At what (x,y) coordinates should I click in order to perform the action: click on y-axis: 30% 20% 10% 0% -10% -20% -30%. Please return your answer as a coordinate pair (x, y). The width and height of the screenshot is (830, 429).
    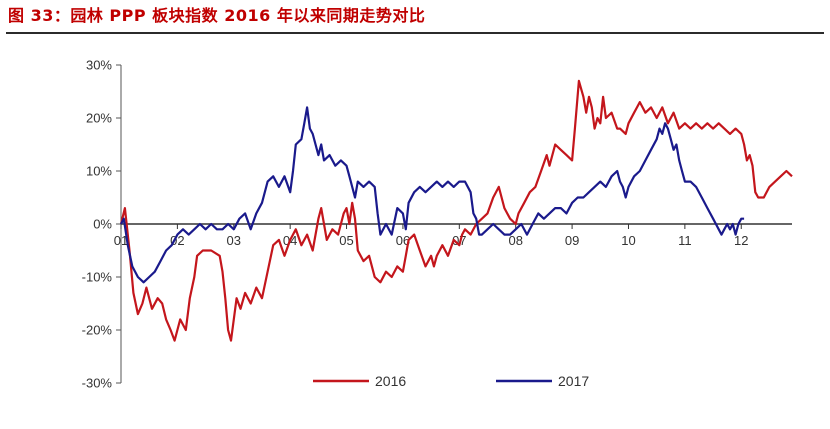
    Looking at the image, I should click on (102, 224).